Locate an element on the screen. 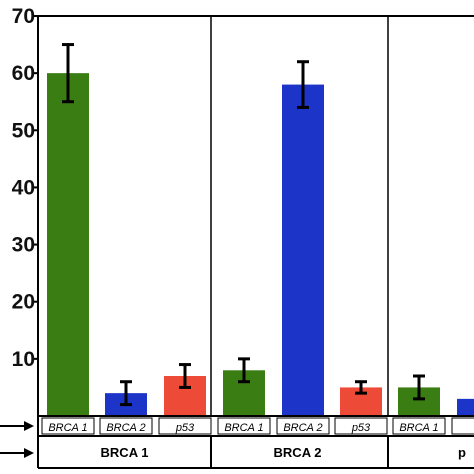  group-arrow-icon is located at coordinates (17, 453).